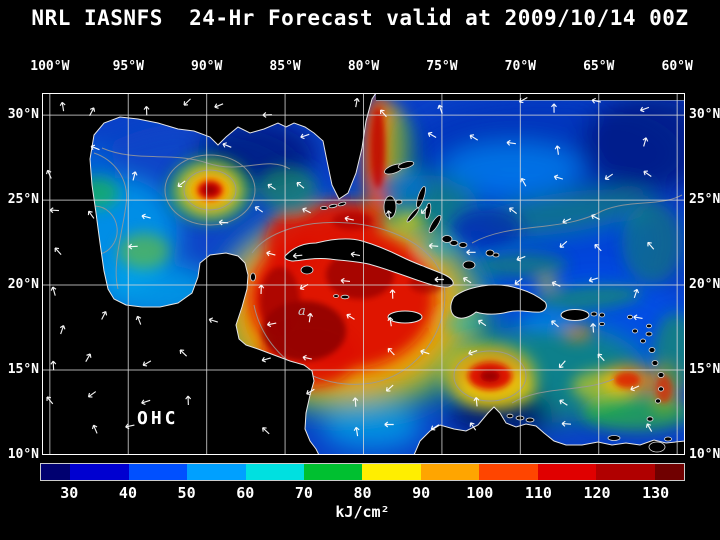  What do you see at coordinates (530, 96) in the screenshot?
I see `domain-edge-strip` at bounding box center [530, 96].